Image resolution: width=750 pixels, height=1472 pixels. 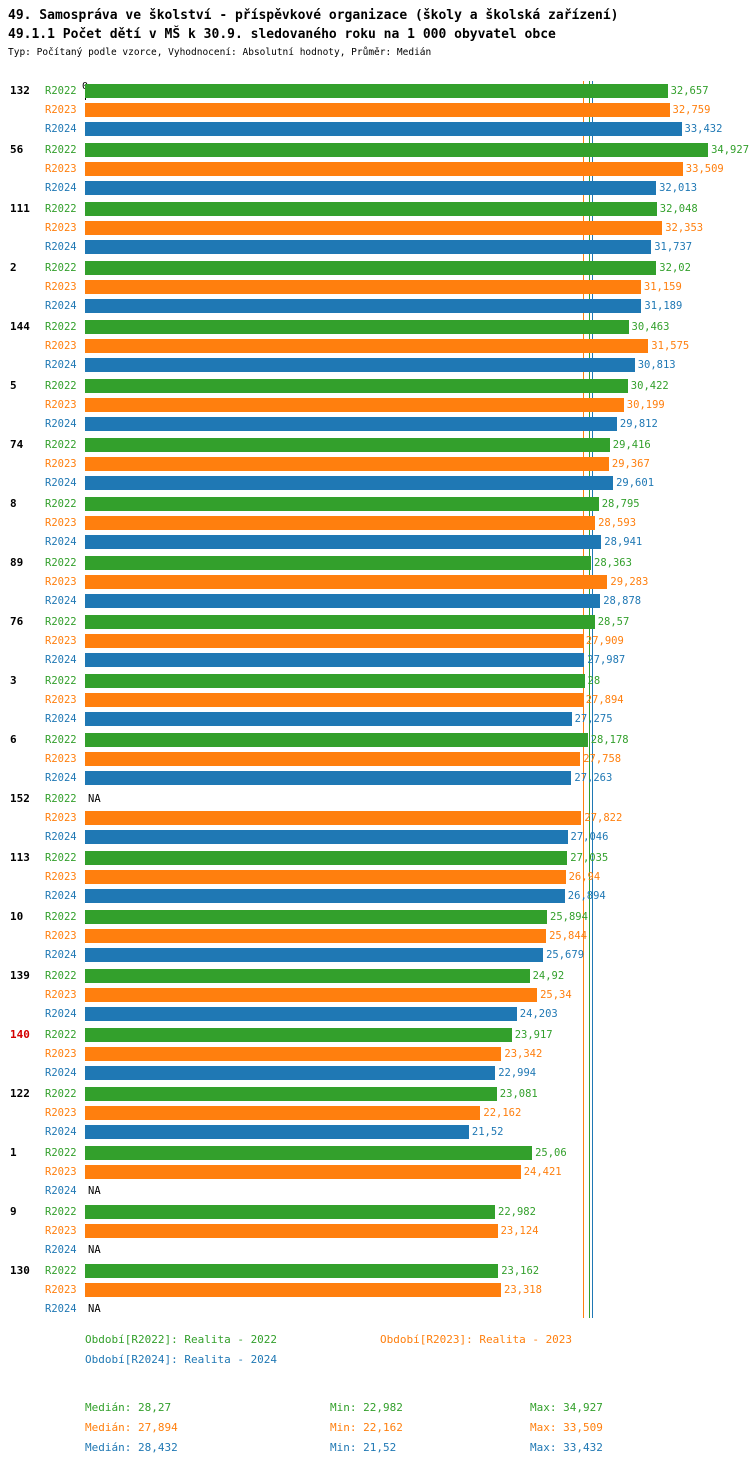 What do you see at coordinates (375, 267) in the screenshot?
I see `bar-row: 2 R2022 32,02` at bounding box center [375, 267].